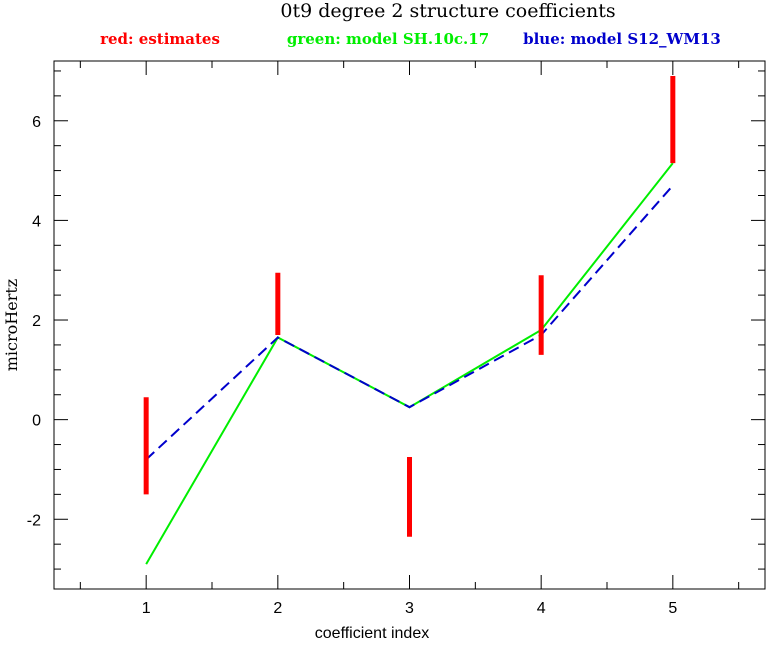  Describe the element at coordinates (36, 221) in the screenshot. I see `y-tick-label: 4` at that location.